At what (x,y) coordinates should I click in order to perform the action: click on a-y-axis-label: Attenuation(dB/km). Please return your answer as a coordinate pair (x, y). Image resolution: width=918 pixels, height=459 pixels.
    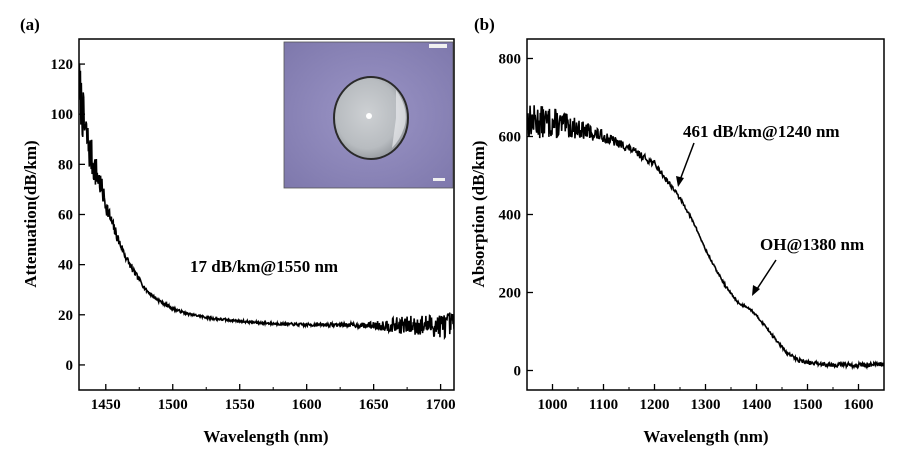
    Looking at the image, I should click on (30, 213).